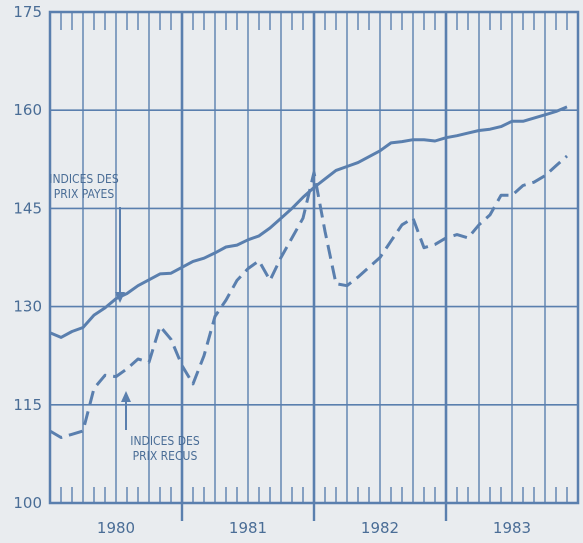 The width and height of the screenshot is (583, 543). Describe the element at coordinates (120, 297) in the screenshot. I see `annotation-prix-payes-arrowhead` at that location.